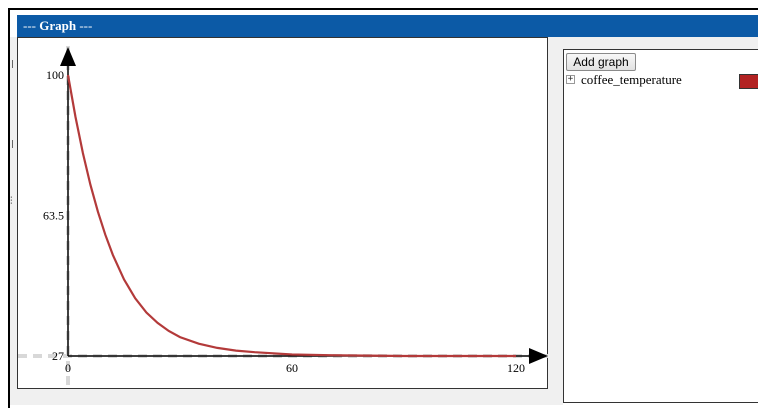 This screenshot has width=758, height=408. What do you see at coordinates (555, 221) in the screenshot?
I see `panel-gap` at bounding box center [555, 221].